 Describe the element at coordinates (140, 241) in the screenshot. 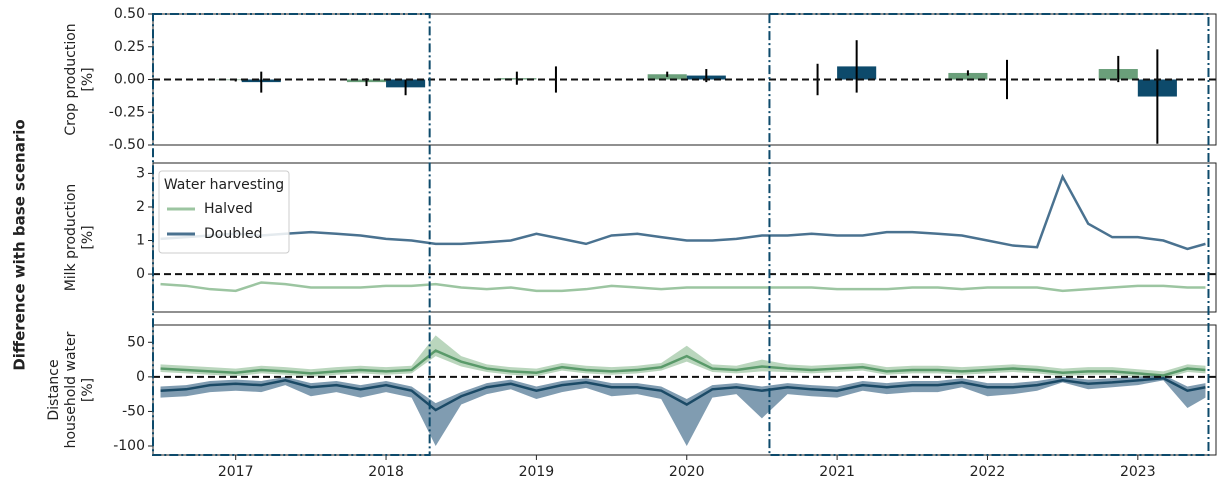

I see `y-tick-label: 1` at that location.